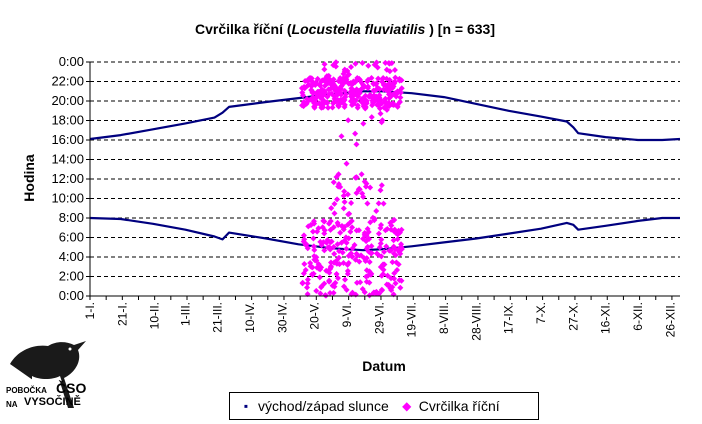 Image resolution: width=702 pixels, height=424 pixels. Describe the element at coordinates (351, 179) in the screenshot. I see `scatter-points` at that location.